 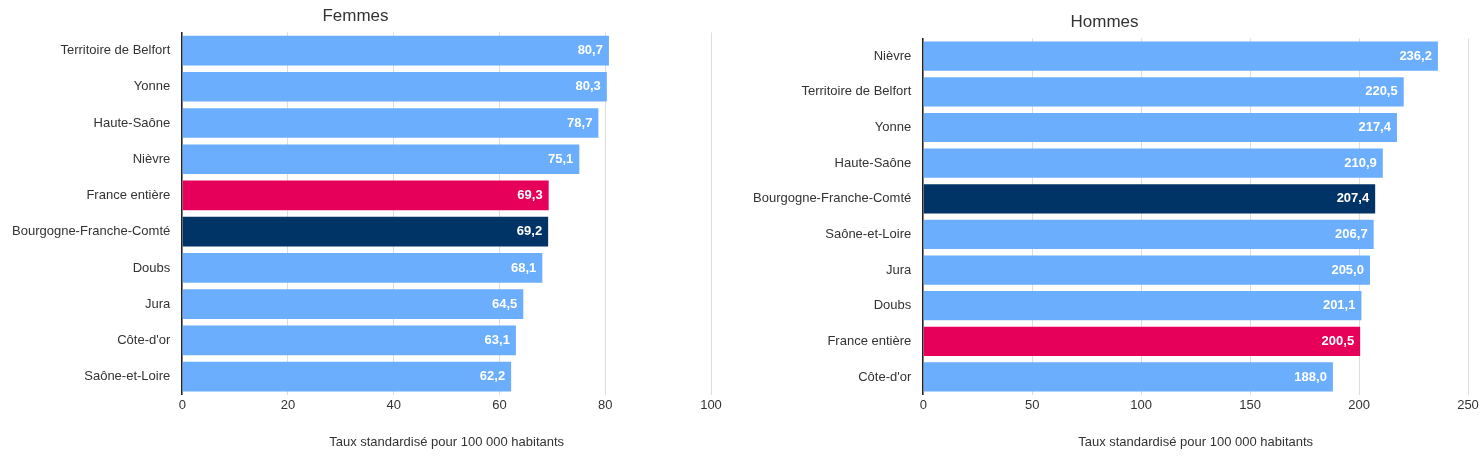 I want to click on data-label: 236,2, so click(x=1415, y=55).